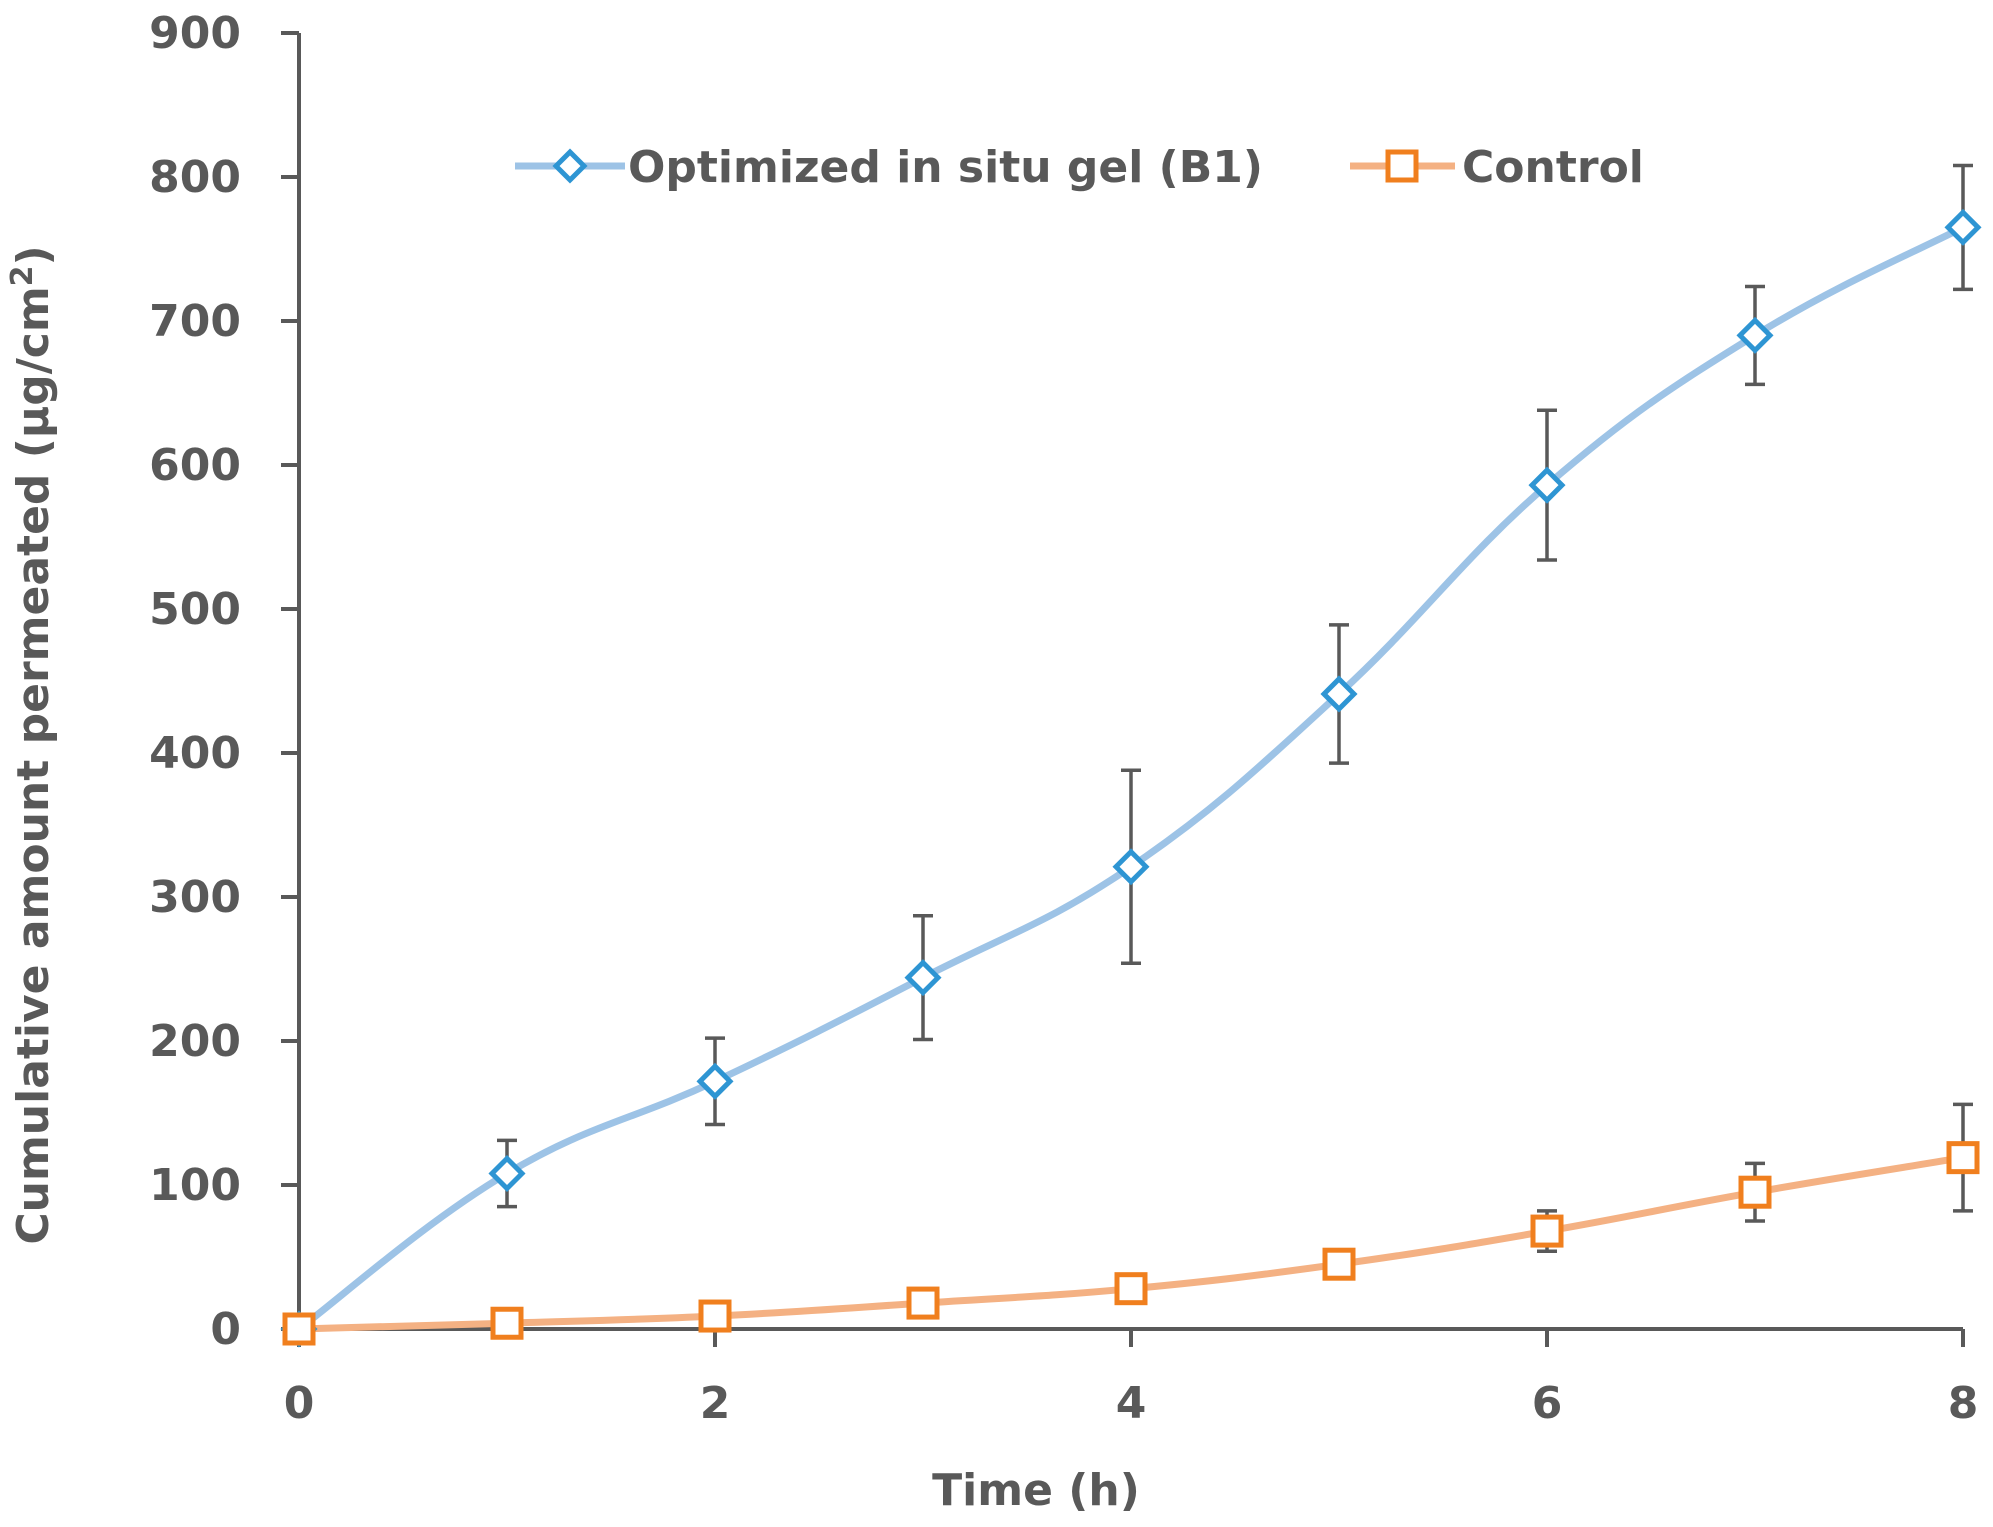 This screenshot has height=1527, width=1993. What do you see at coordinates (1963, 1403) in the screenshot?
I see `x-tick-label: 8` at bounding box center [1963, 1403].